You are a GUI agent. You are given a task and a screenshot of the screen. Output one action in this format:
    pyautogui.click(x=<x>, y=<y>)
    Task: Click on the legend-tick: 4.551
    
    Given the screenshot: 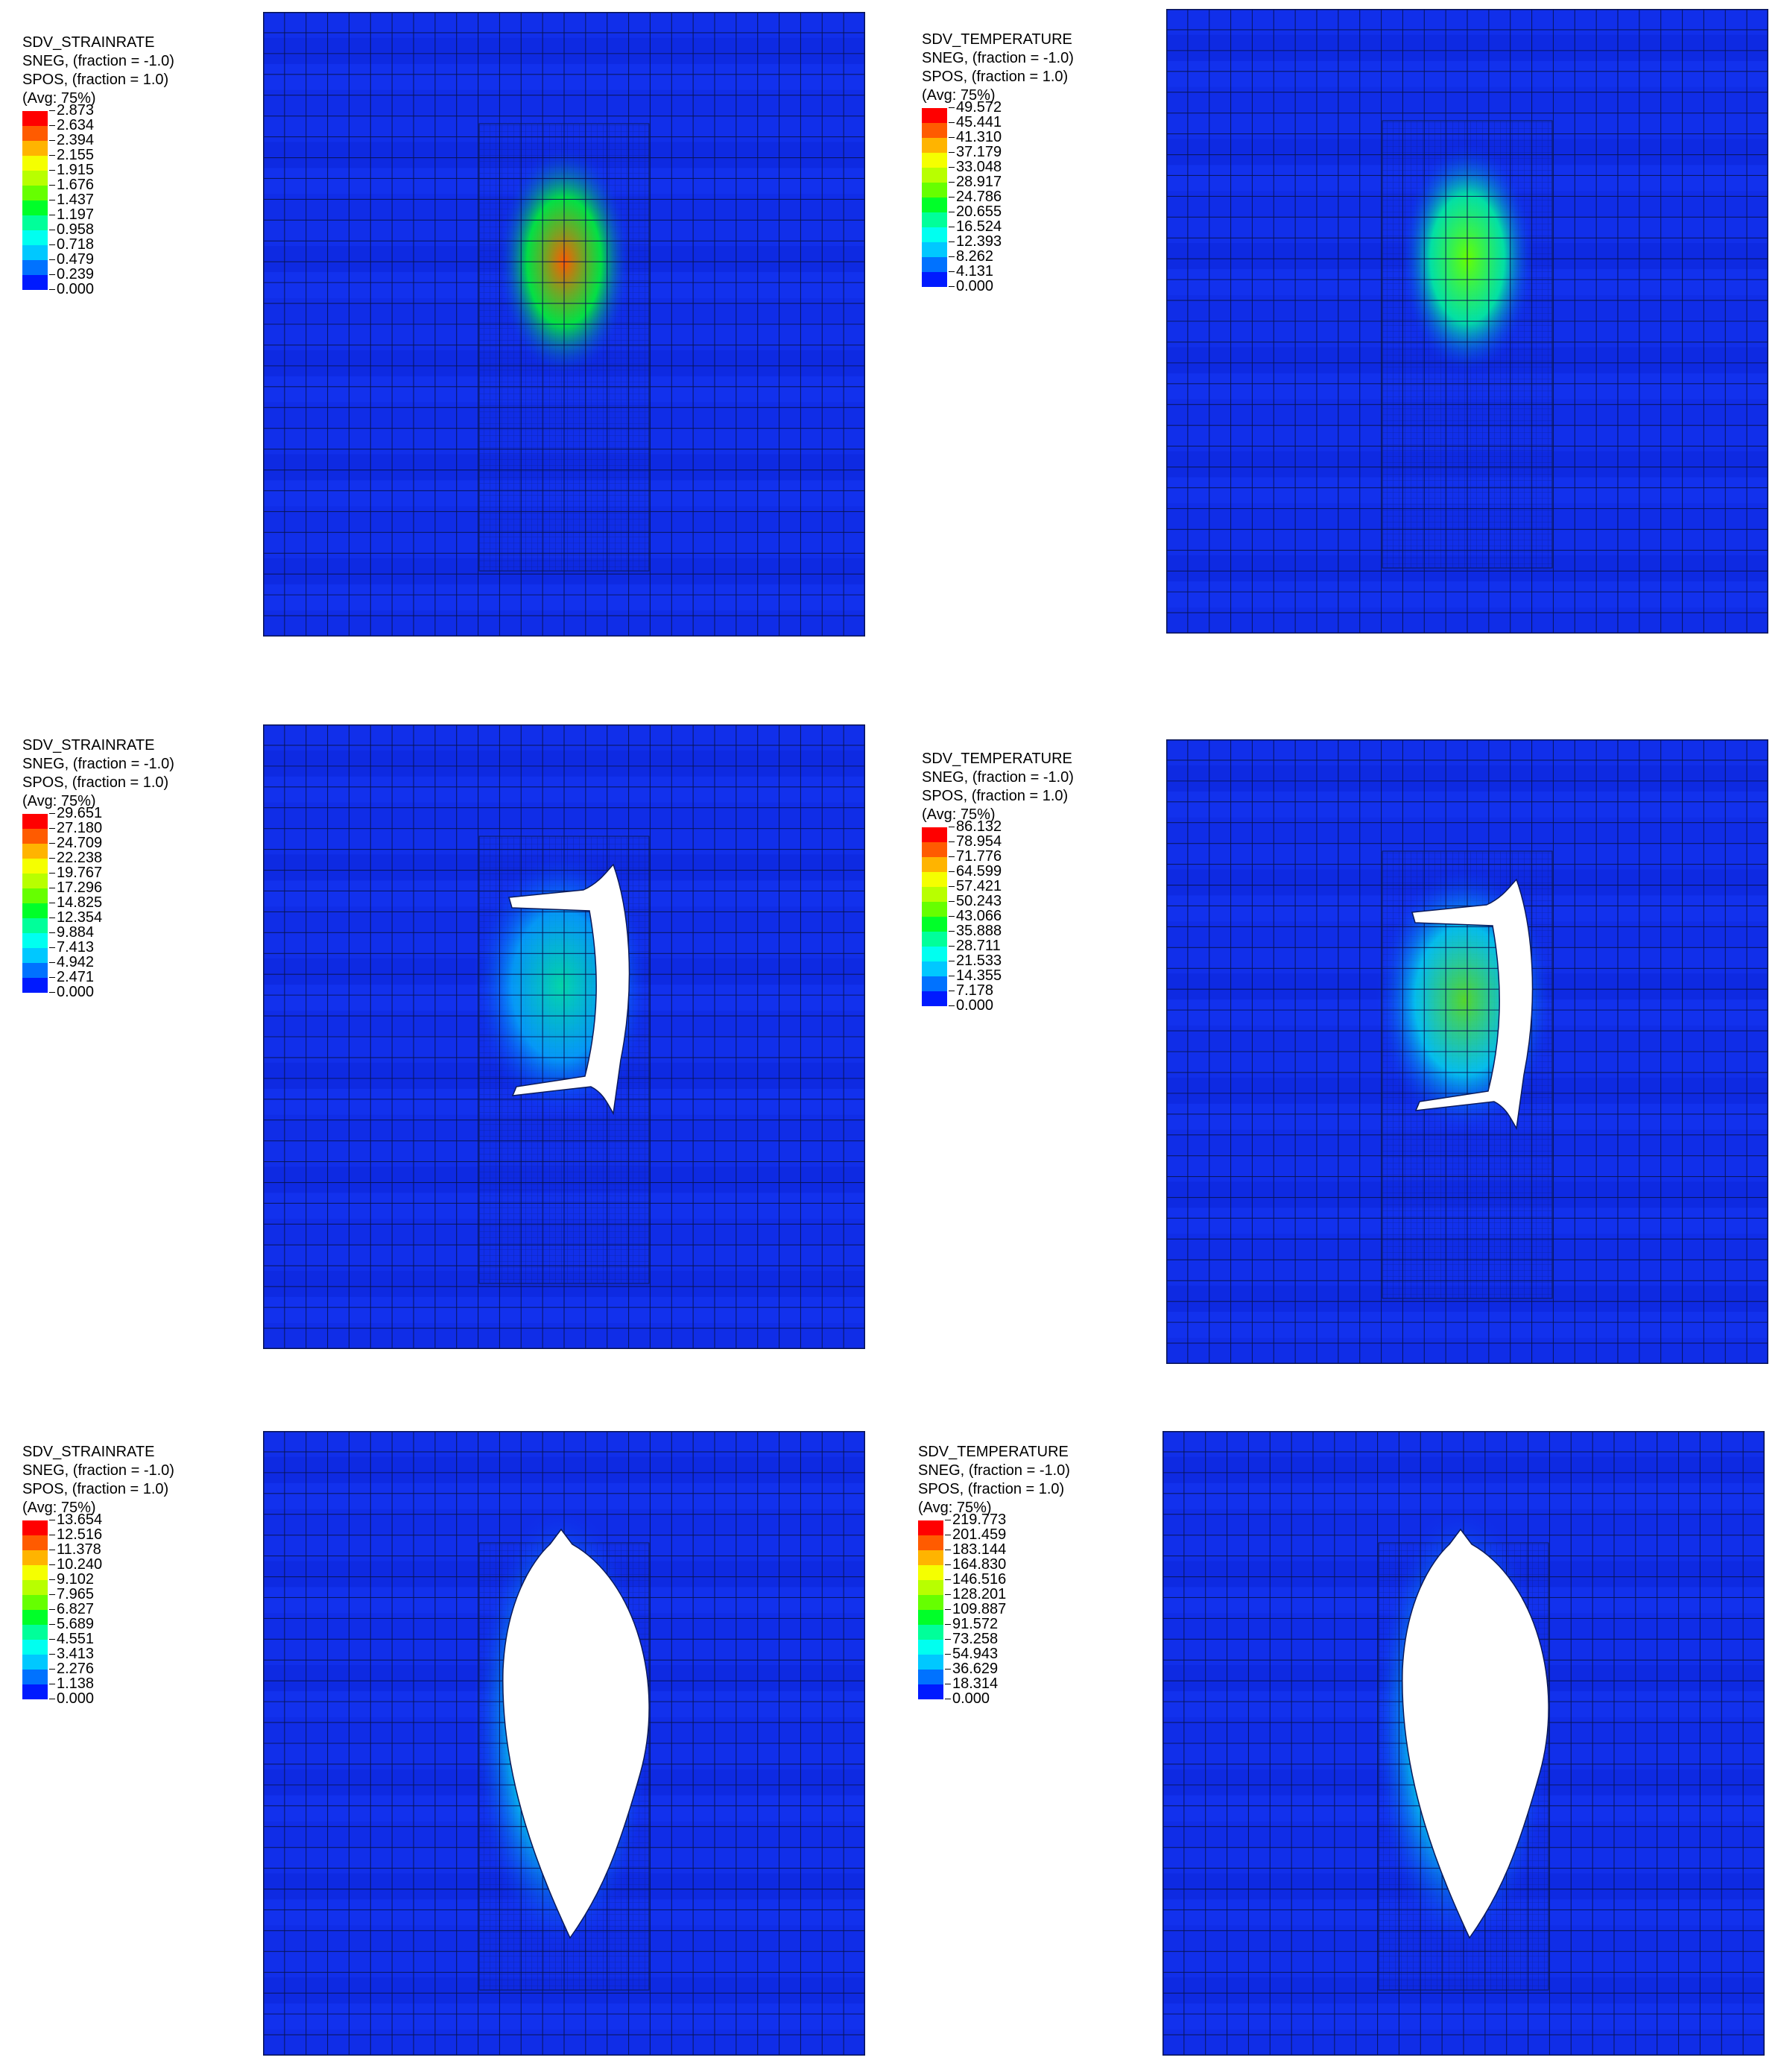 What is the action you would take?
    pyautogui.click(x=75, y=1639)
    